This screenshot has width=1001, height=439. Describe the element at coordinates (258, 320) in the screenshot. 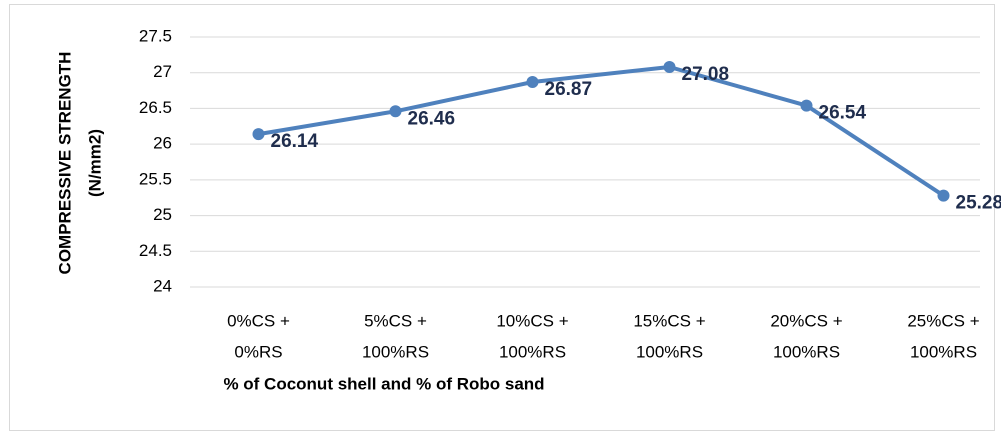

I see `x-tick-label: 0%CS +` at that location.